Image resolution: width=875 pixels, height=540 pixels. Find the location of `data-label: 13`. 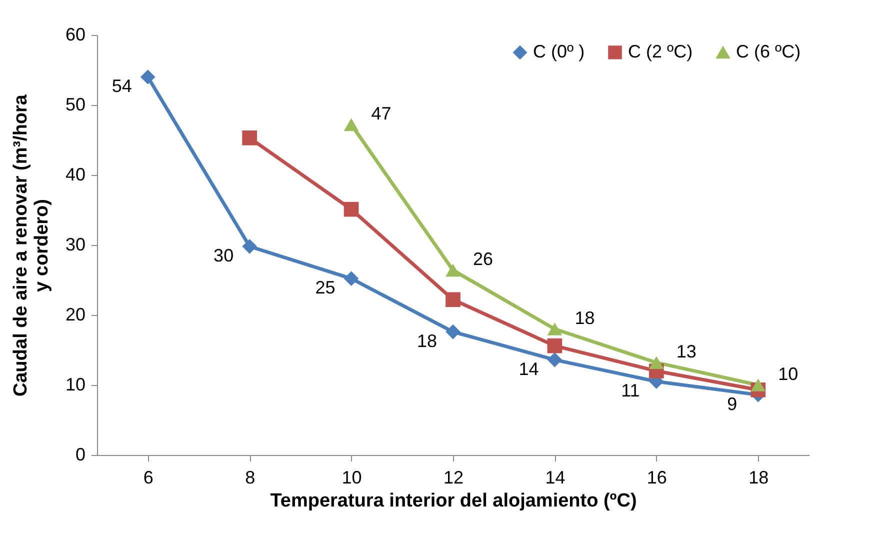

data-label: 13 is located at coordinates (686, 352).